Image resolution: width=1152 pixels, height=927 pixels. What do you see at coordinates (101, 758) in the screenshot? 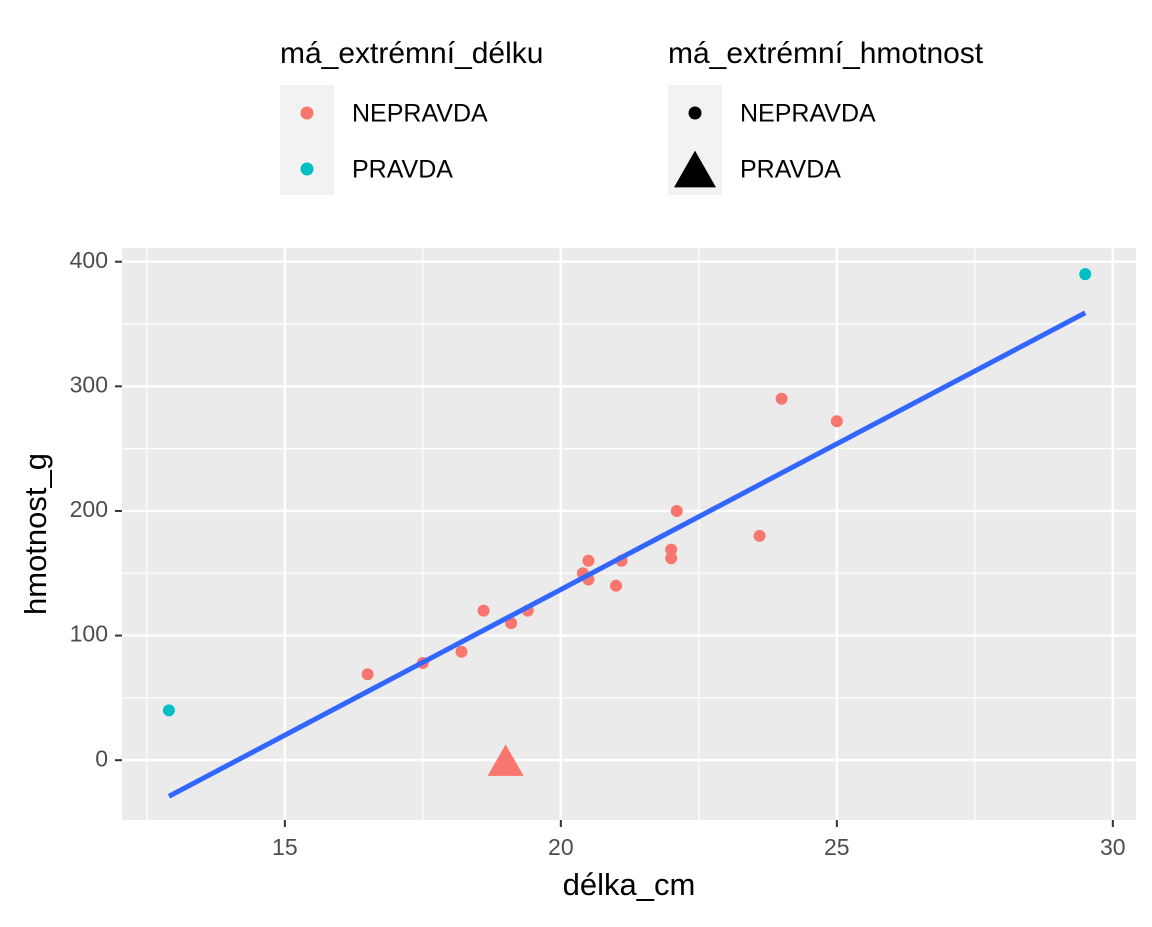
I see `y-tick-label: 0` at bounding box center [101, 758].